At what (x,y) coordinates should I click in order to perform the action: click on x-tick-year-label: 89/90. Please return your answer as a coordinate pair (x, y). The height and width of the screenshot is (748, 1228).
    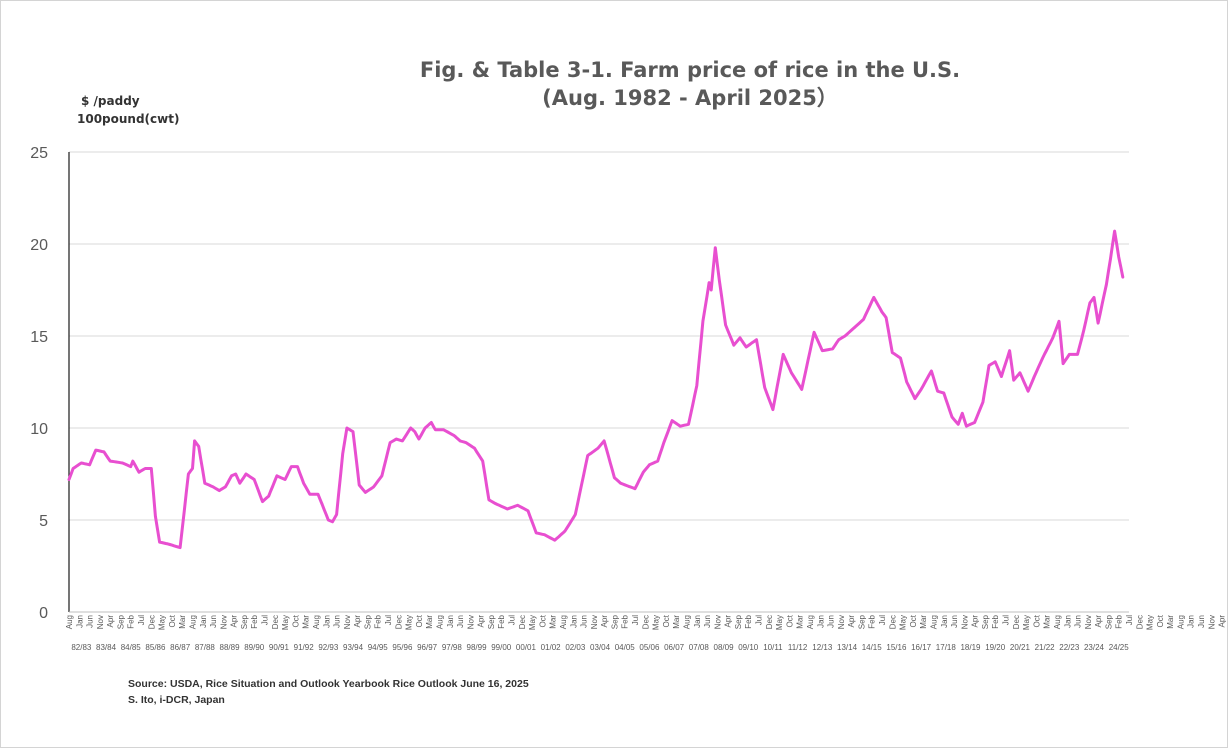
    Looking at the image, I should click on (254, 647).